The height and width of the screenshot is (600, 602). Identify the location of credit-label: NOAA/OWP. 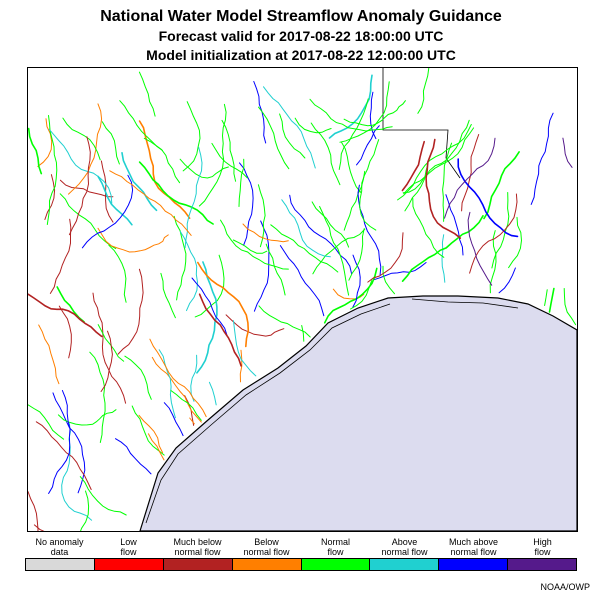
(565, 587).